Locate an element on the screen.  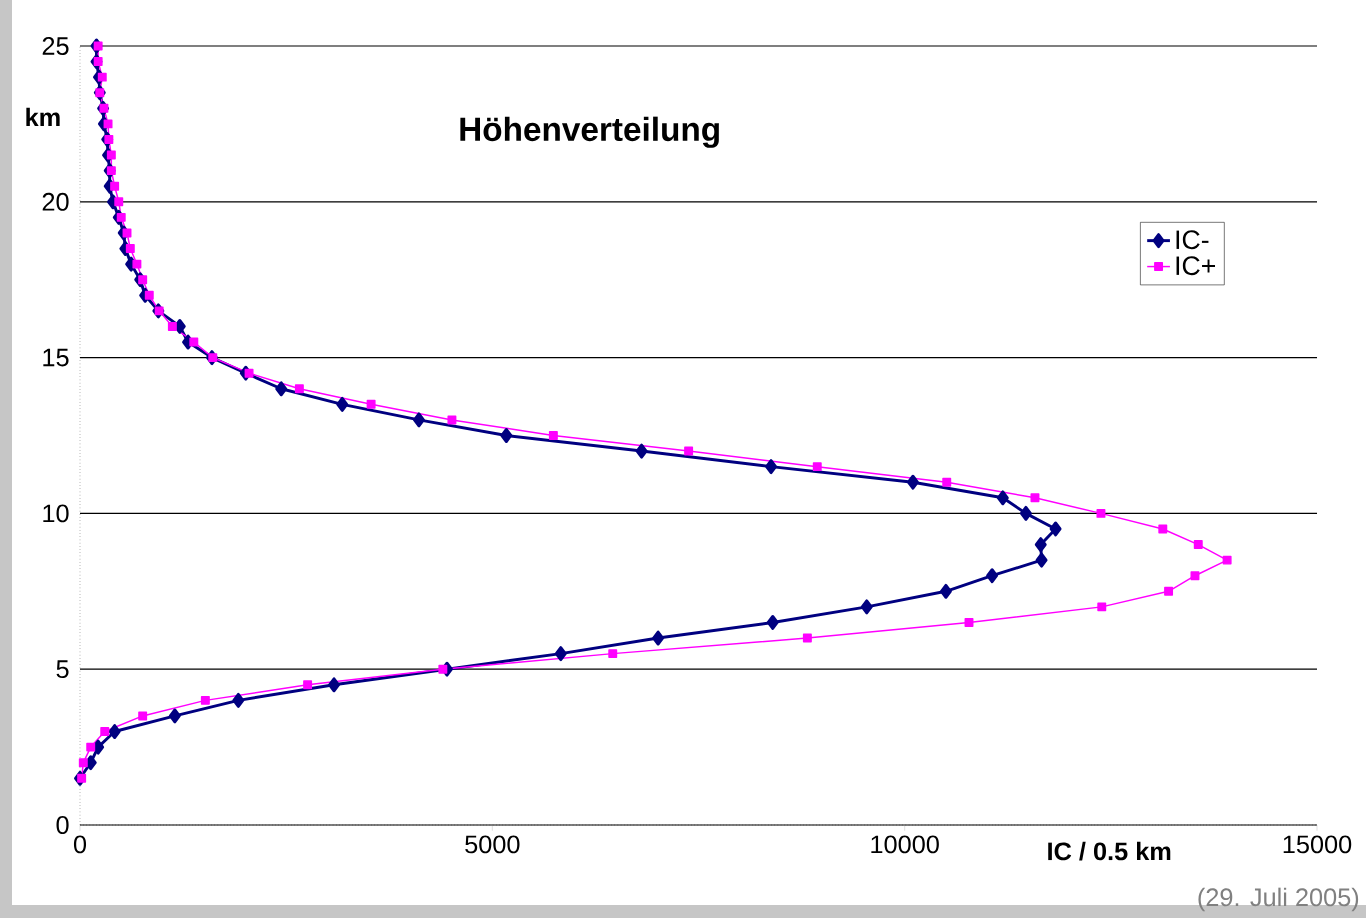
x-tick-label: 5000 is located at coordinates (492, 844).